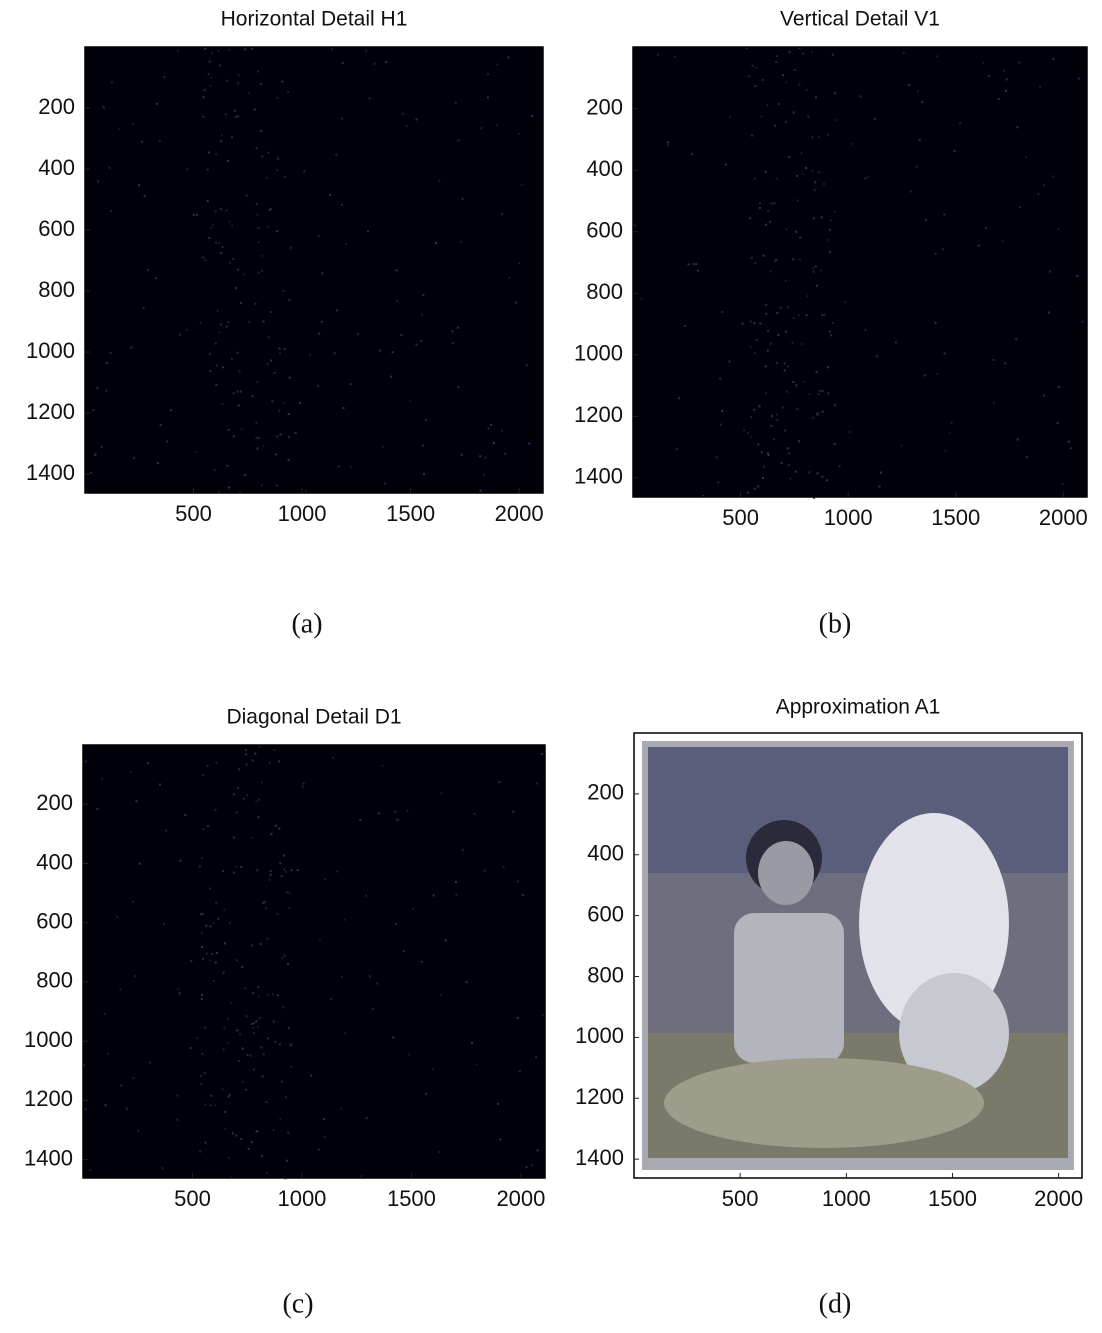 Image resolution: width=1102 pixels, height=1333 pixels. I want to click on image-panel, so click(858, 955).